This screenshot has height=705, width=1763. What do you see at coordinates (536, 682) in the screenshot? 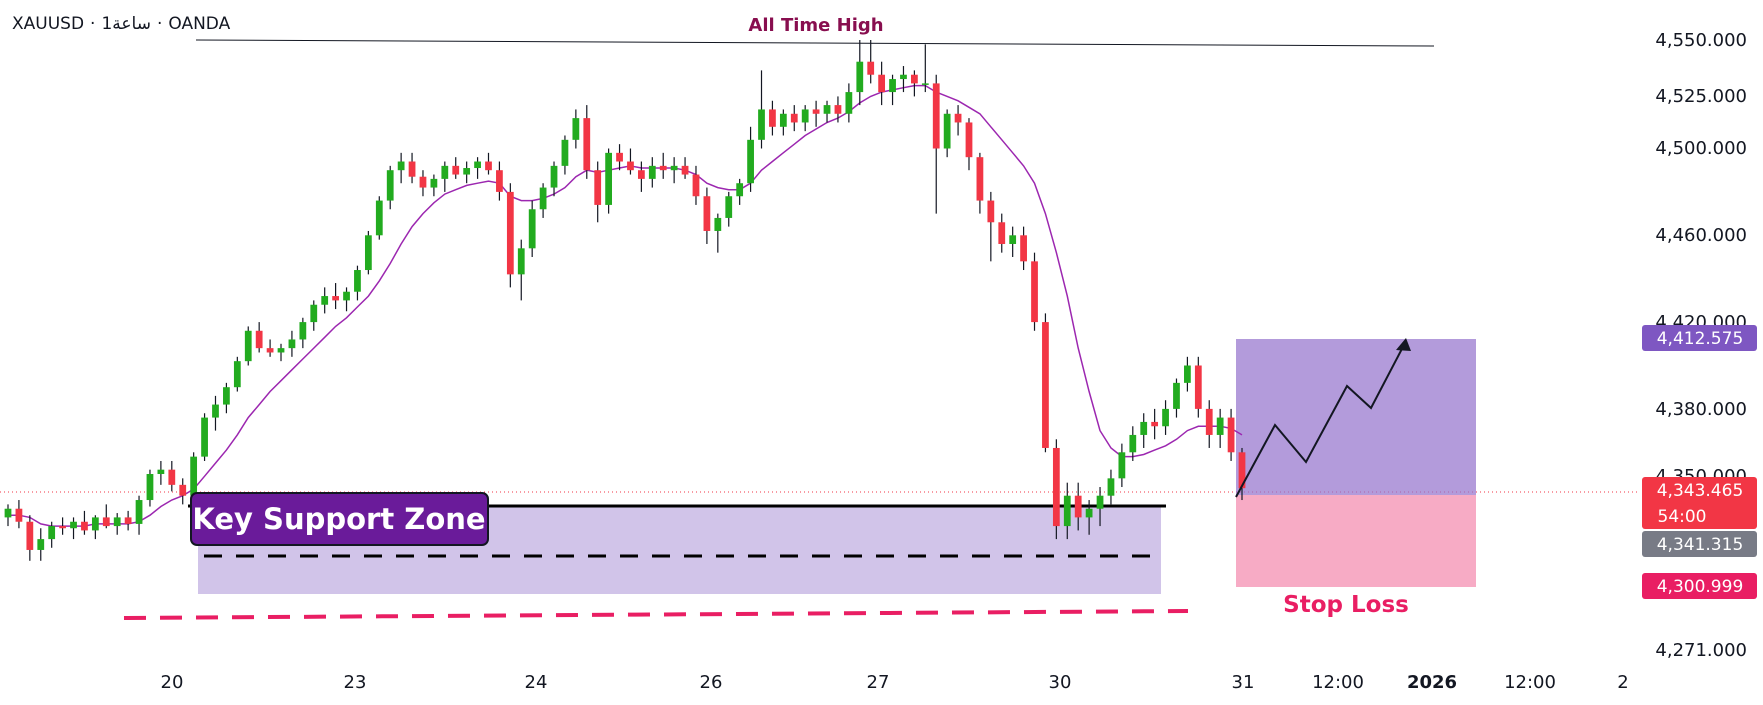
I see `x-tick-label: 24` at bounding box center [536, 682].